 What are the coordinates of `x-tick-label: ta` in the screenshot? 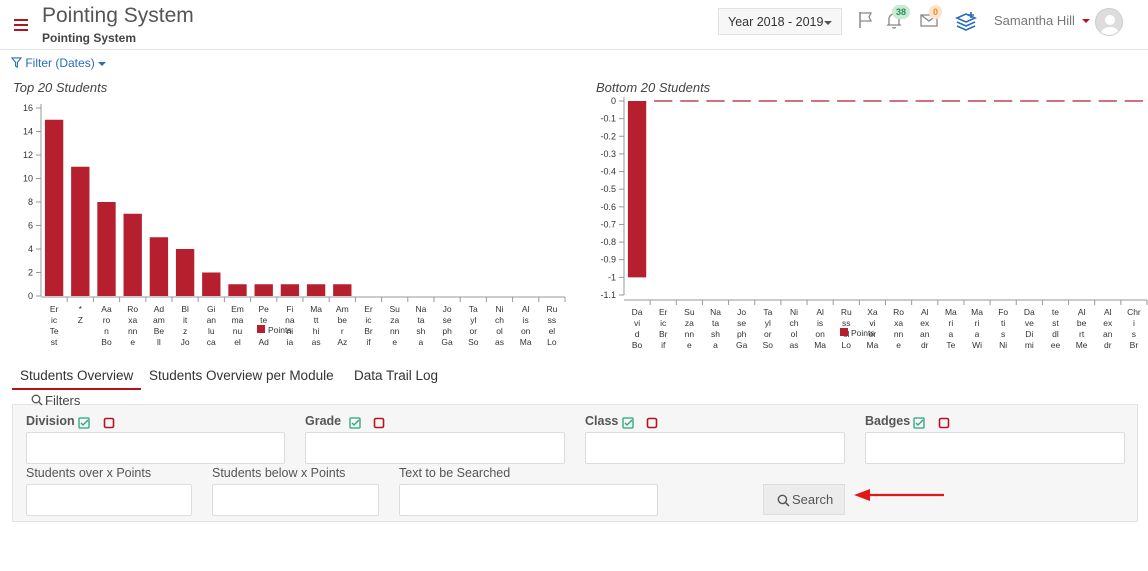 It's located at (715, 323).